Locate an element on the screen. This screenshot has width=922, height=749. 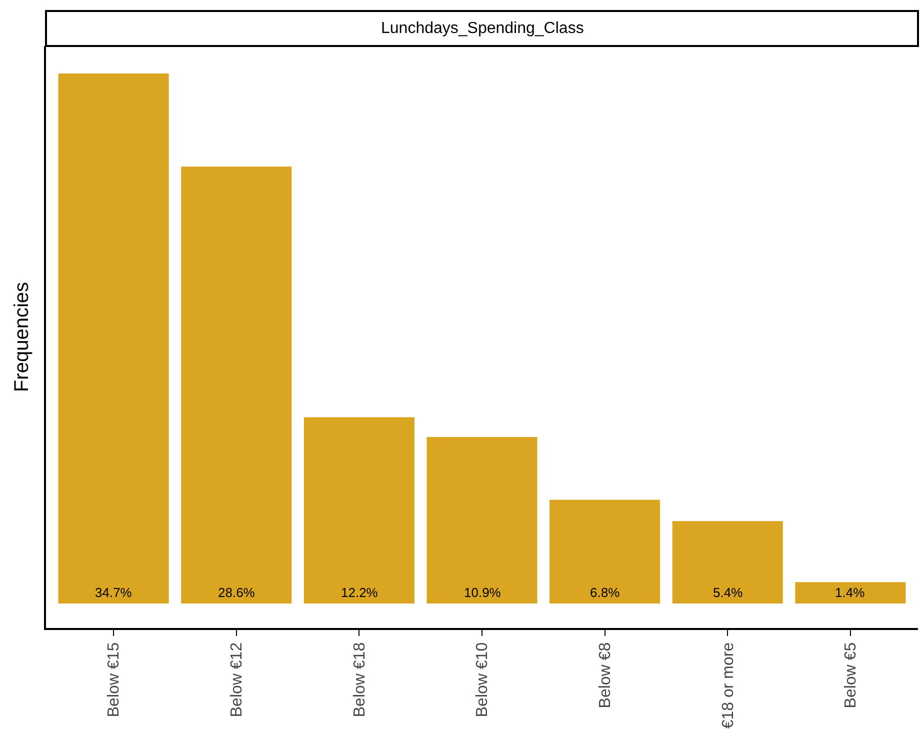
x-tick-label: Below €8 is located at coordinates (605, 675).